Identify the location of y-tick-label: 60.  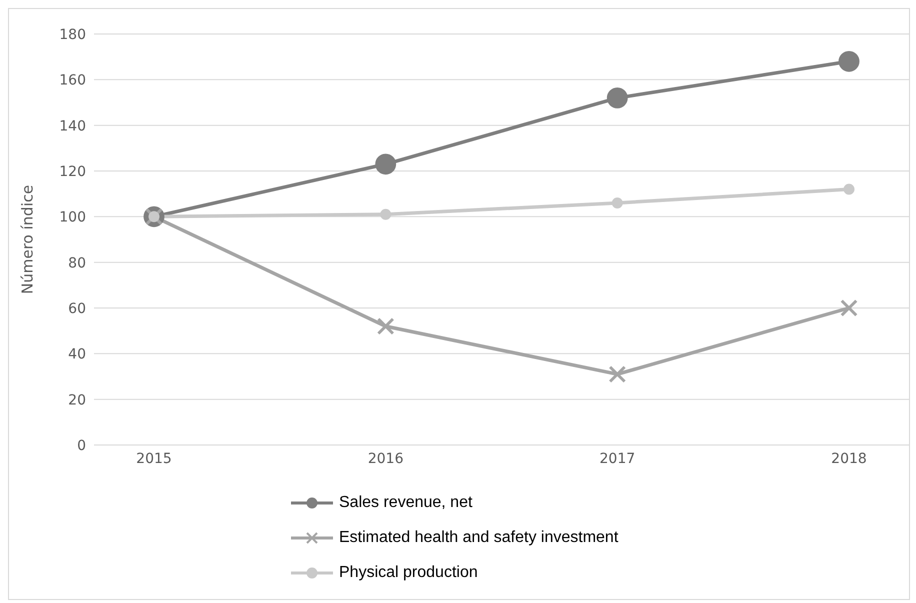
(77, 308).